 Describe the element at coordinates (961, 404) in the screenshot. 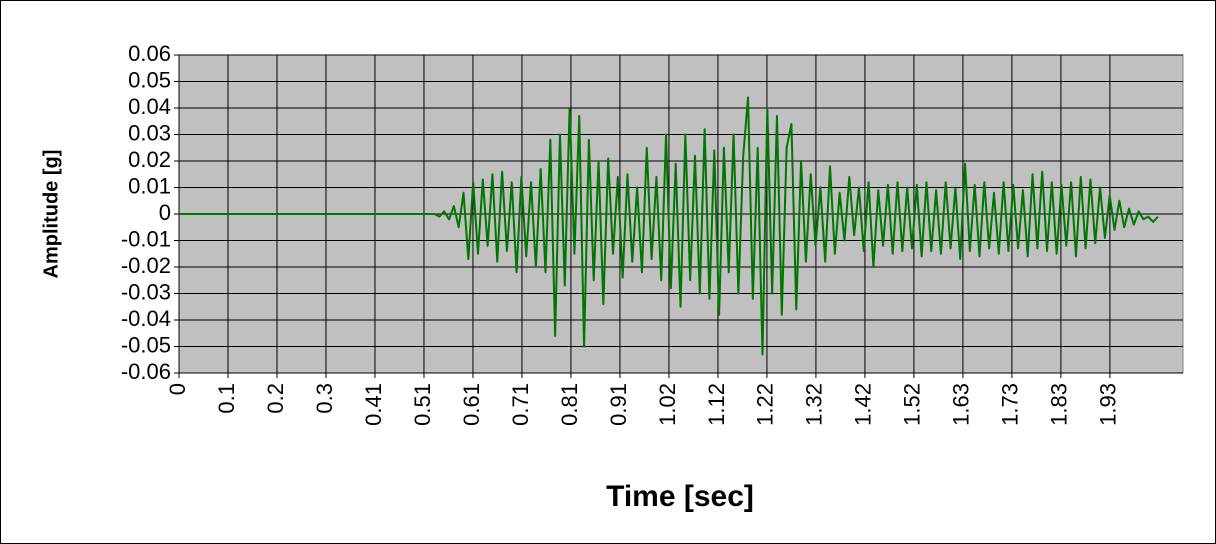

I see `x-tick-label: 1.63` at that location.